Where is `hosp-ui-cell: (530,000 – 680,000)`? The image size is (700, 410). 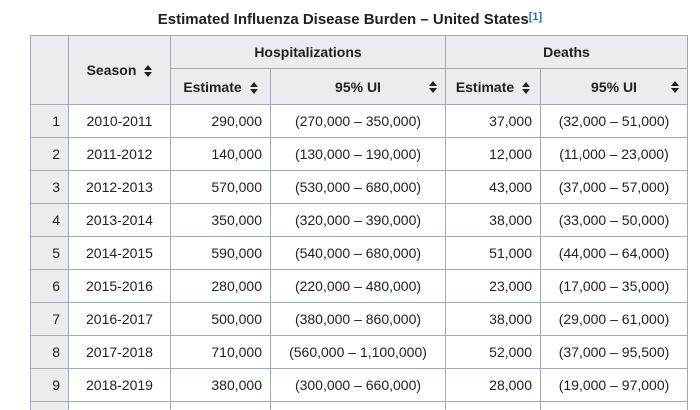 hosp-ui-cell: (530,000 – 680,000) is located at coordinates (358, 187).